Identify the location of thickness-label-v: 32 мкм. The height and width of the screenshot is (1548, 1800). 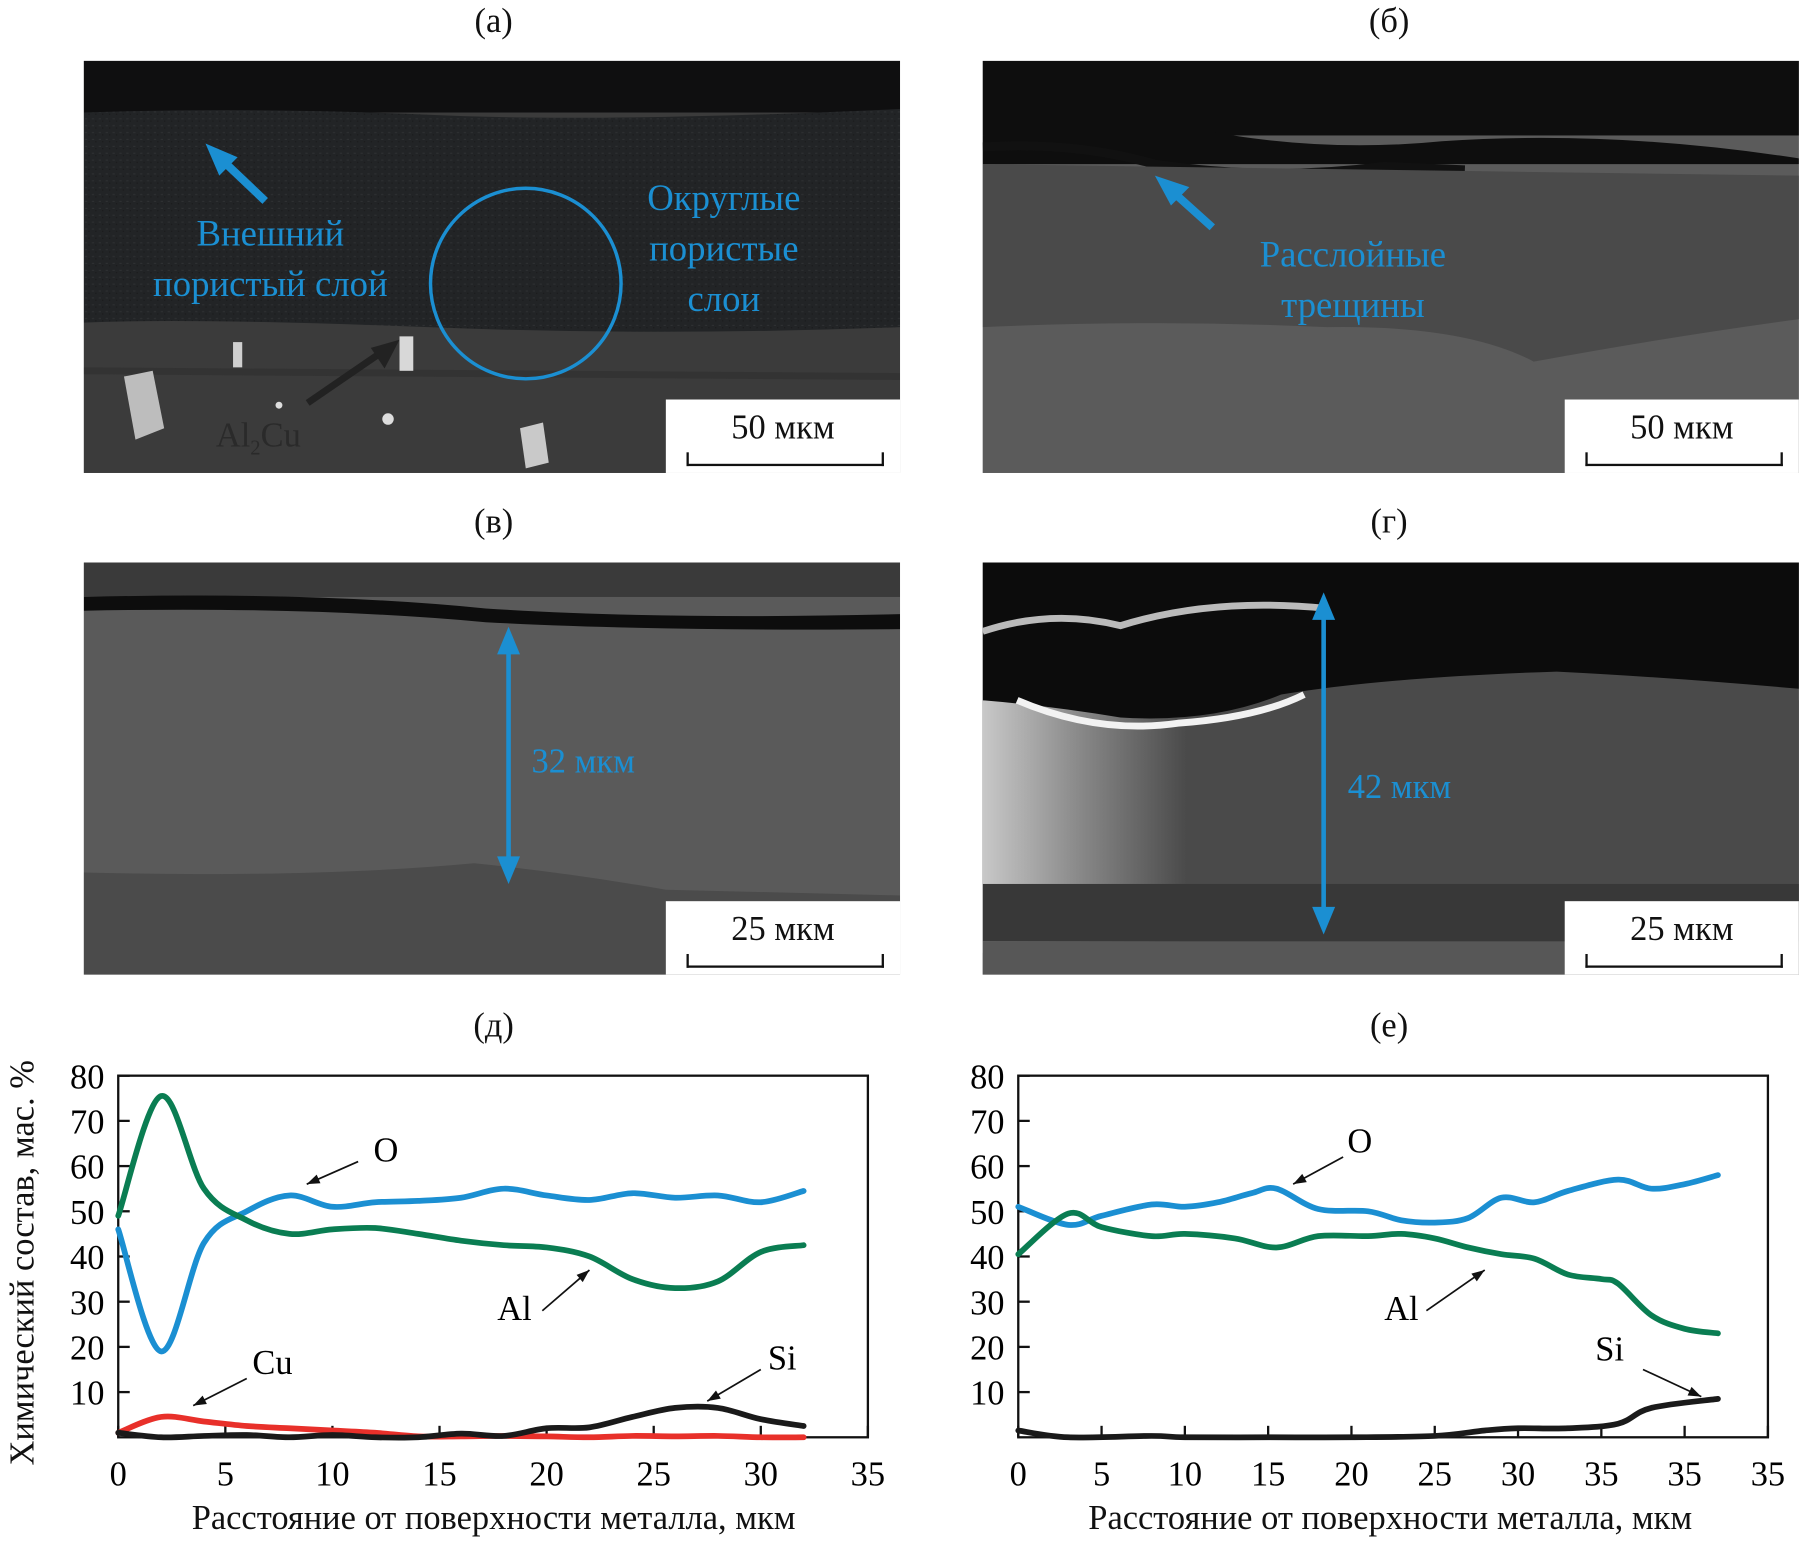
(583, 761).